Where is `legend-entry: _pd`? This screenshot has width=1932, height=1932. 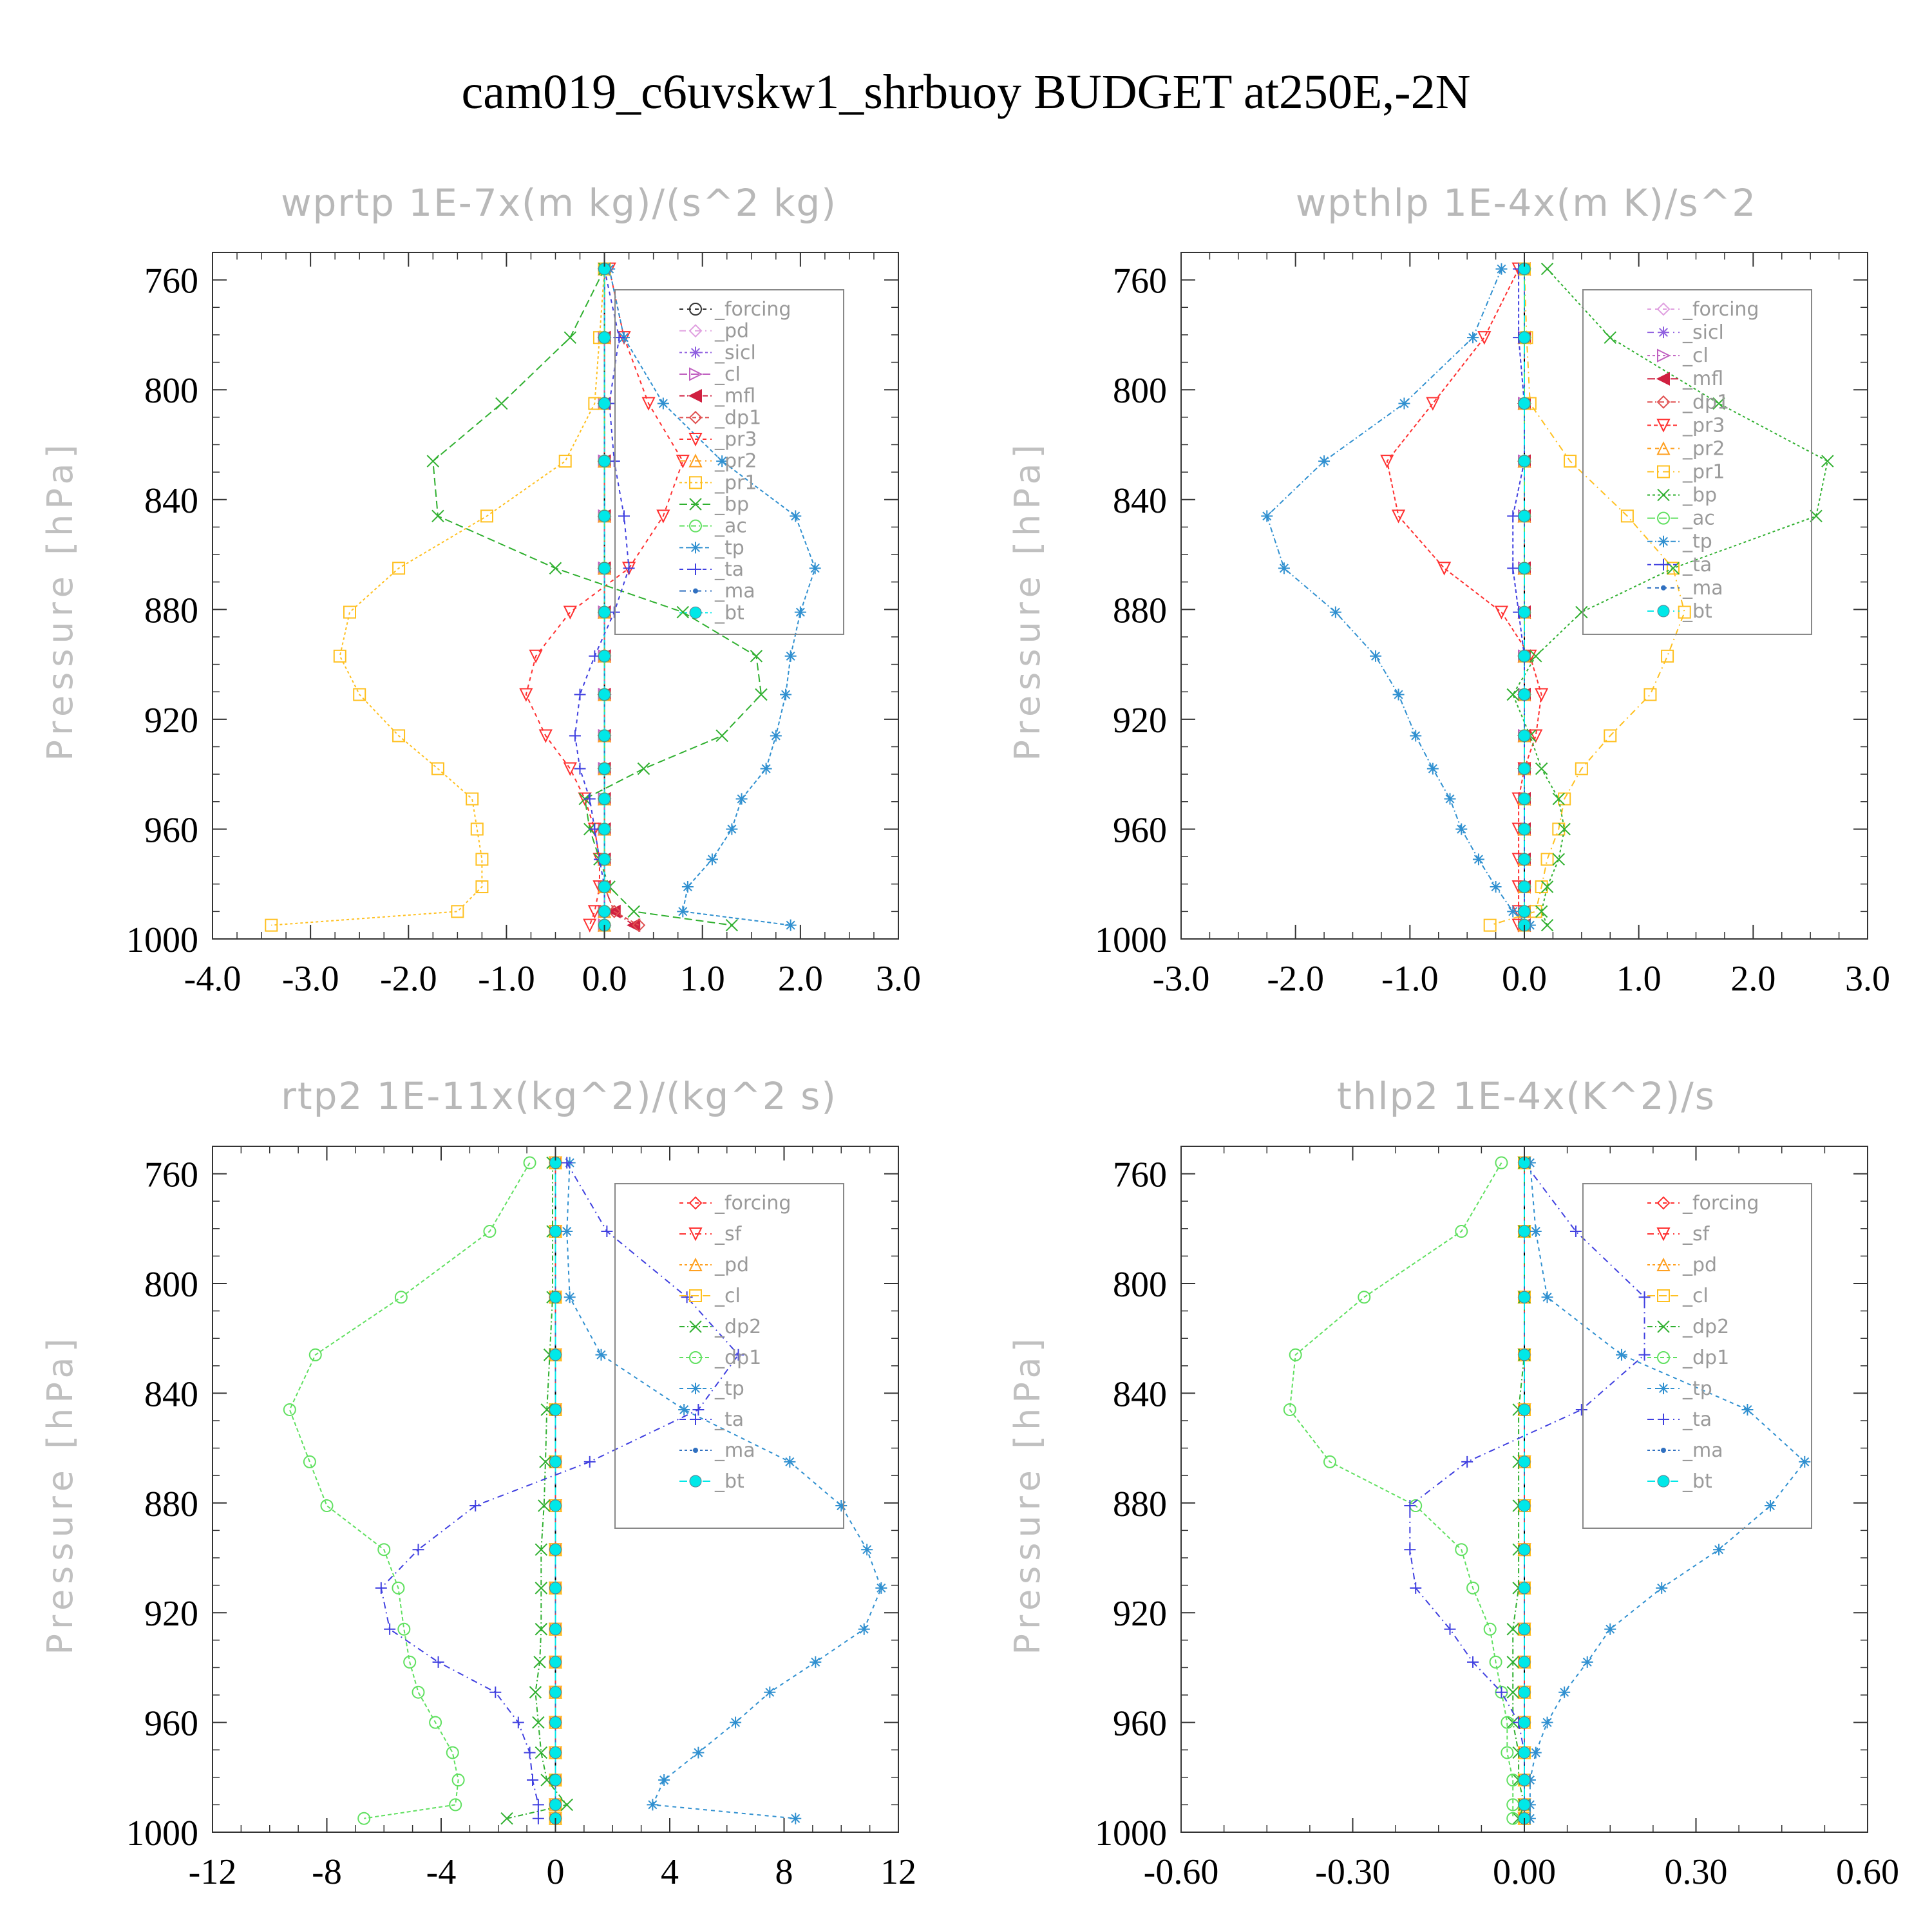
legend-entry: _pd is located at coordinates (714, 1265).